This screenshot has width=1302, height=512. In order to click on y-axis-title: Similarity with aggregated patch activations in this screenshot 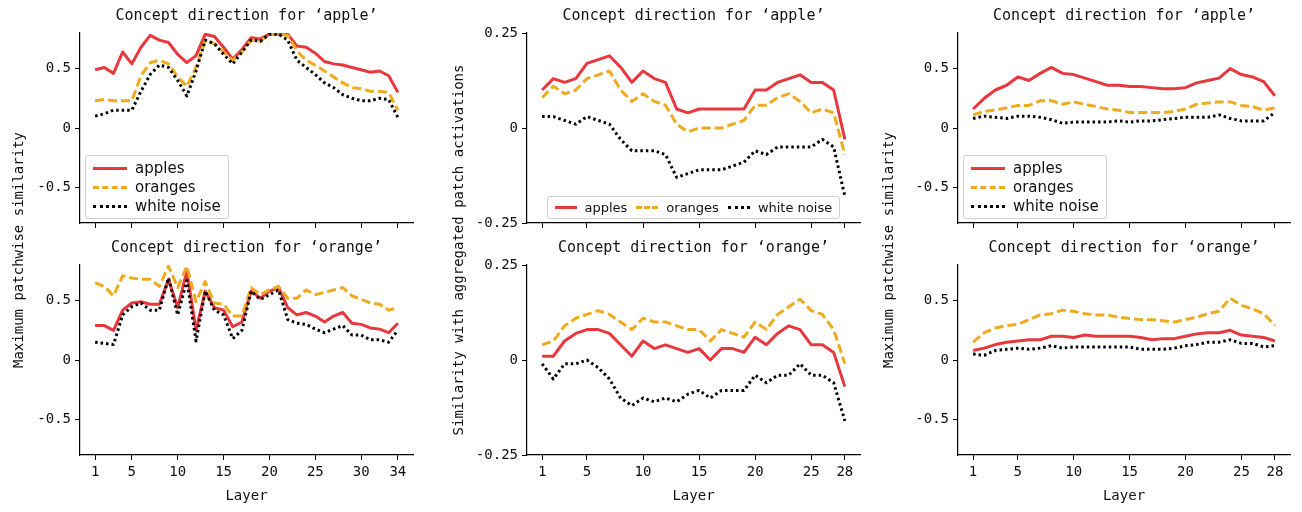, I will do `click(458, 250)`.